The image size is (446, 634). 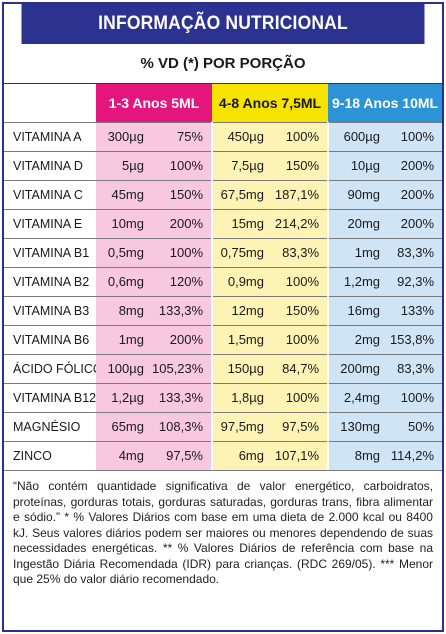 I want to click on cell-amount-1-3: 8mg, so click(x=122, y=310).